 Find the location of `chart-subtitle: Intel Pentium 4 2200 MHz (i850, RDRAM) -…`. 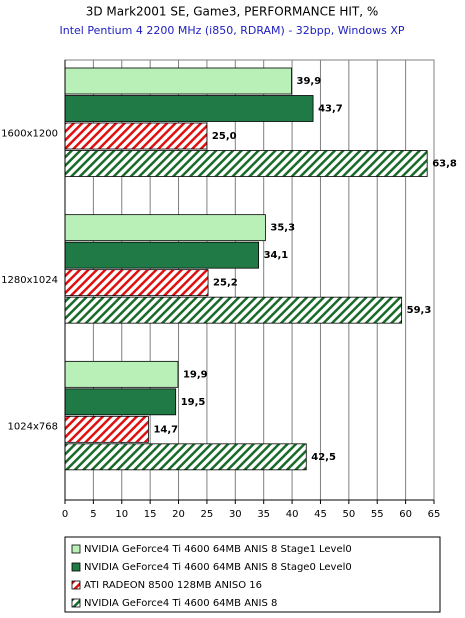

chart-subtitle: Intel Pentium 4 2200 MHz (i850, RDRAM) -… is located at coordinates (231, 30).